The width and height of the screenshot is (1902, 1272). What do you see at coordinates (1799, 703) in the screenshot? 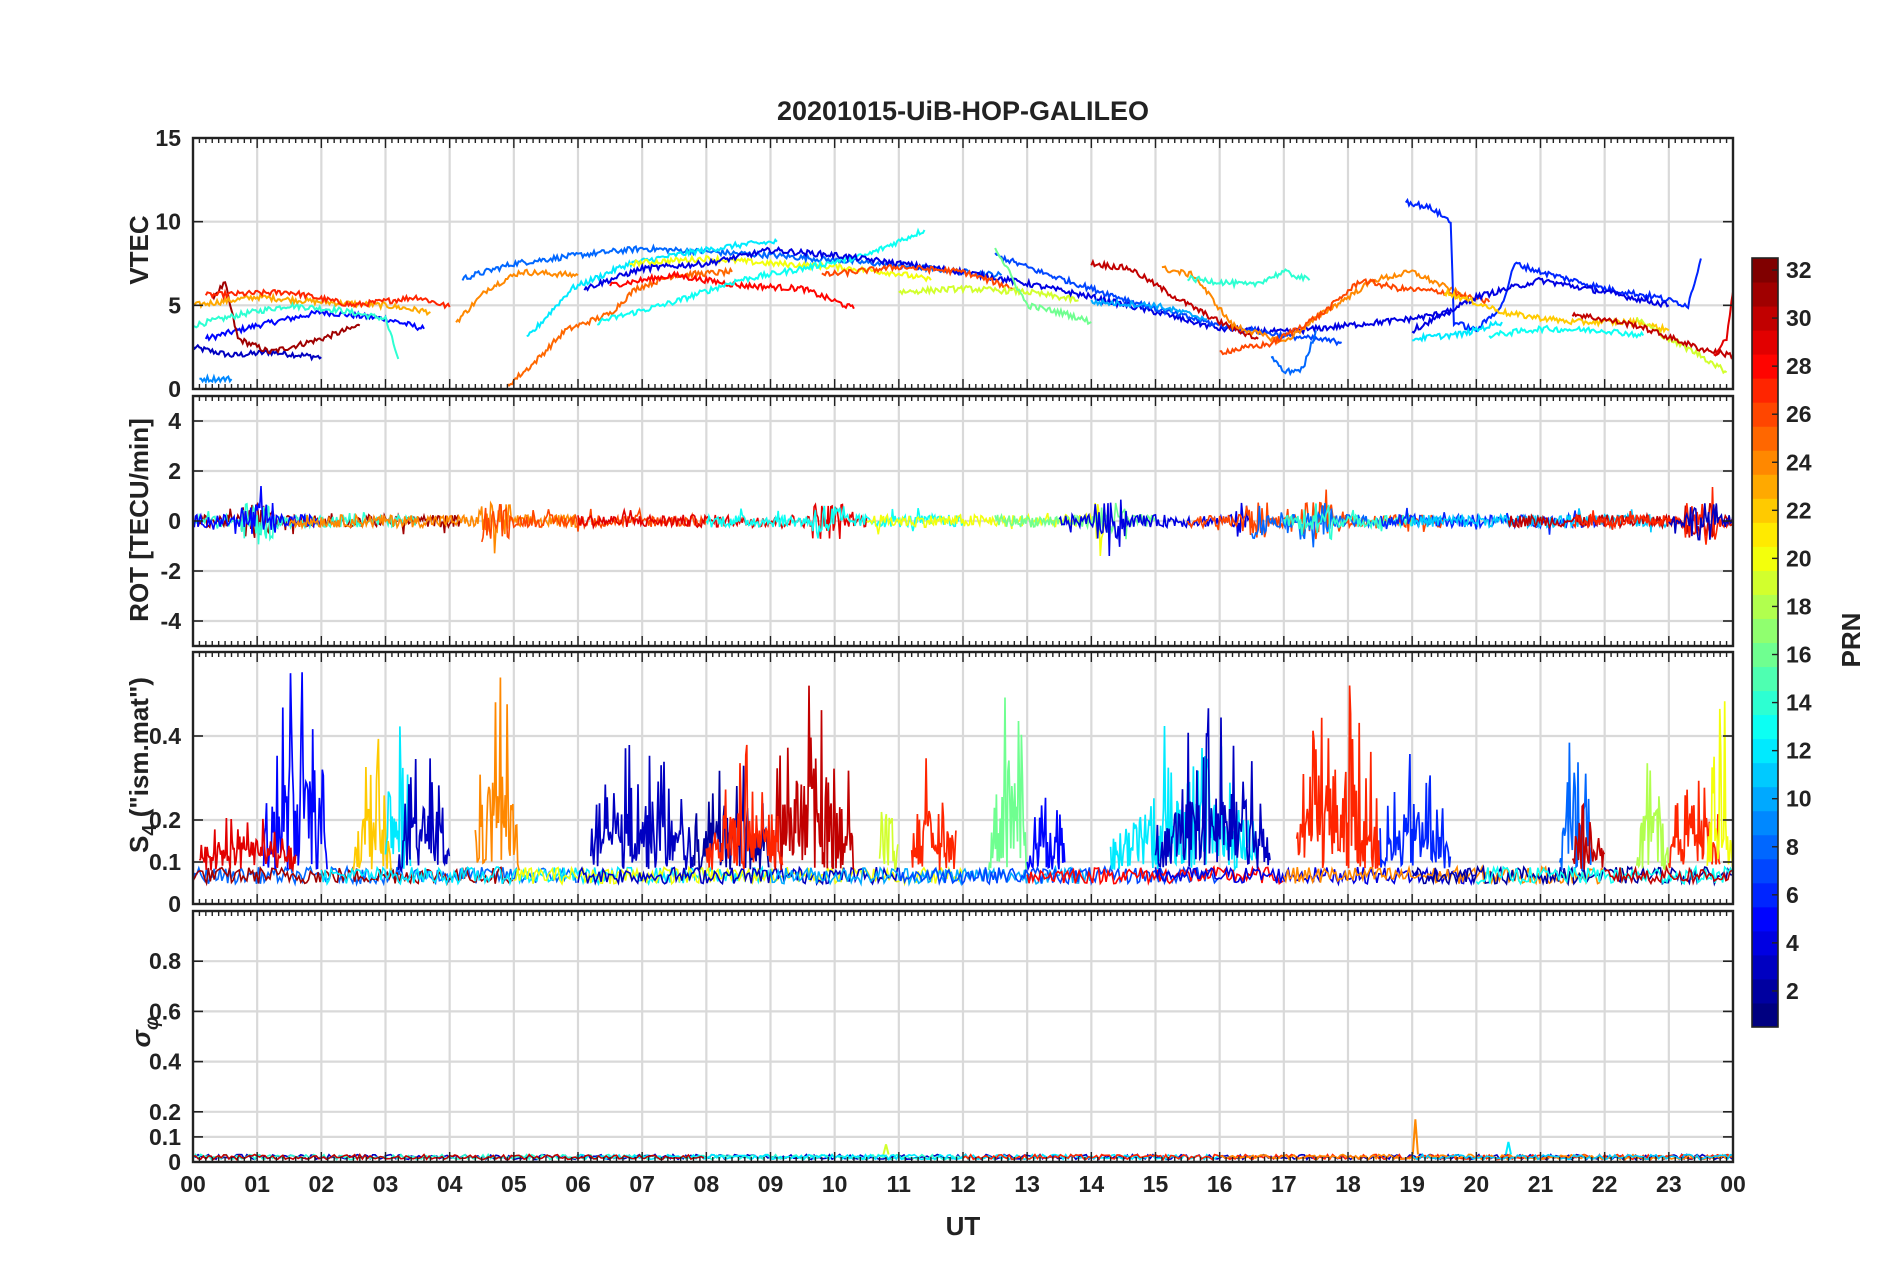
I see `colorbar-tick-label: 14` at bounding box center [1799, 703].